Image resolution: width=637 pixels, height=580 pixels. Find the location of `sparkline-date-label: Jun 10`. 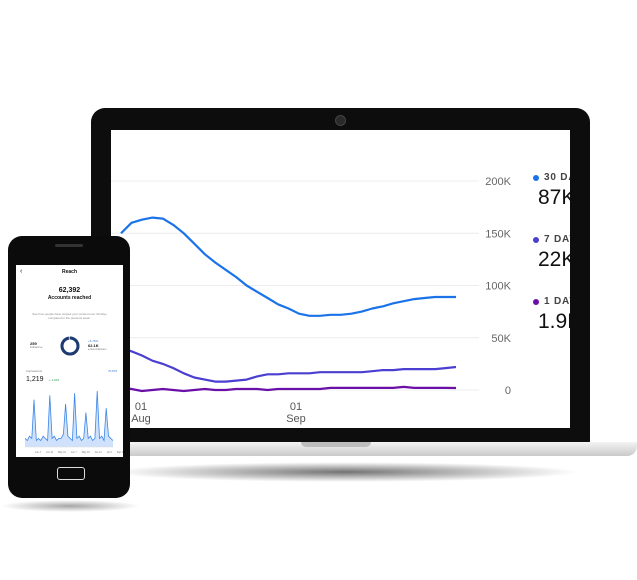

sparkline-date-label: Jun 10 is located at coordinates (49, 452).